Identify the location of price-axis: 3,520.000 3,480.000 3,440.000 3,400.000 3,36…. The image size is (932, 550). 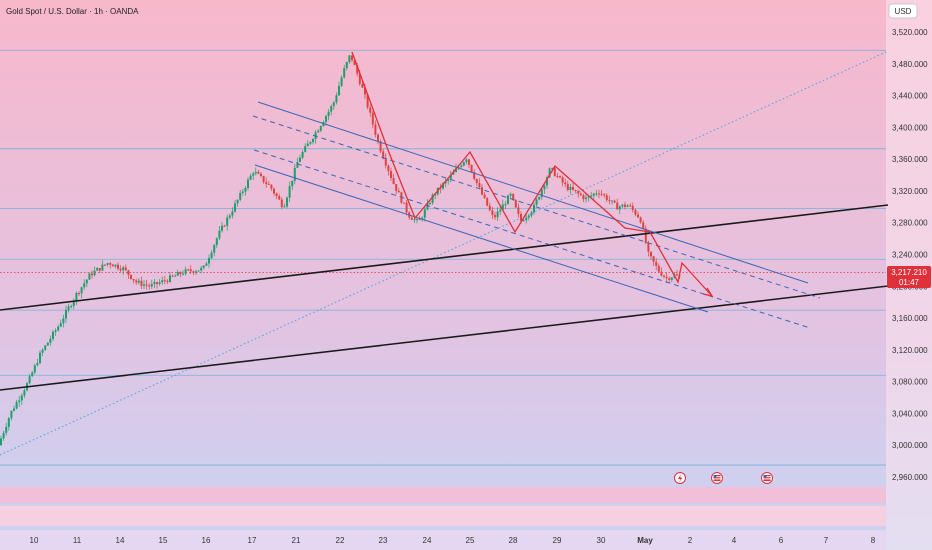
(910, 255).